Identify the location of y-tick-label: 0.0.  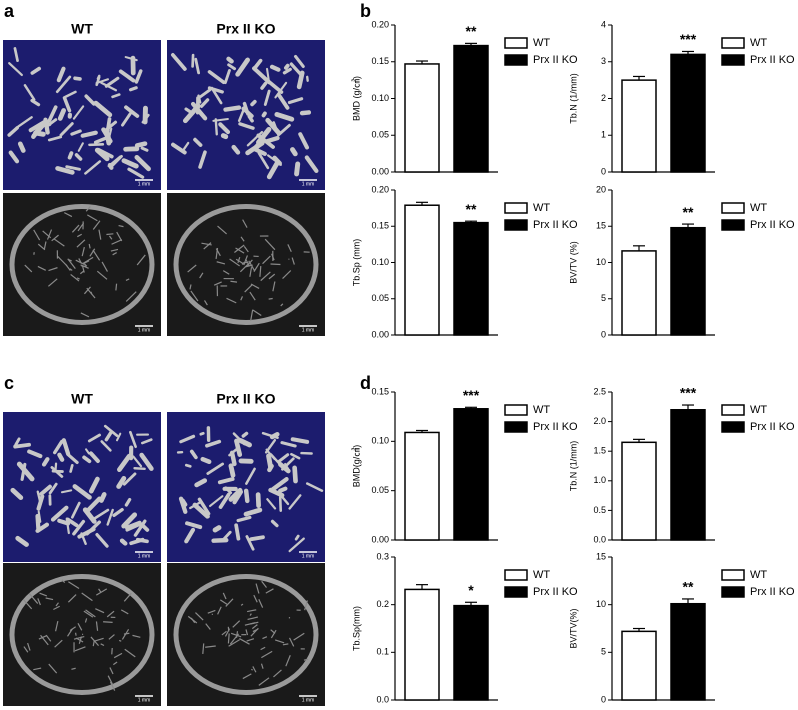
(599, 539).